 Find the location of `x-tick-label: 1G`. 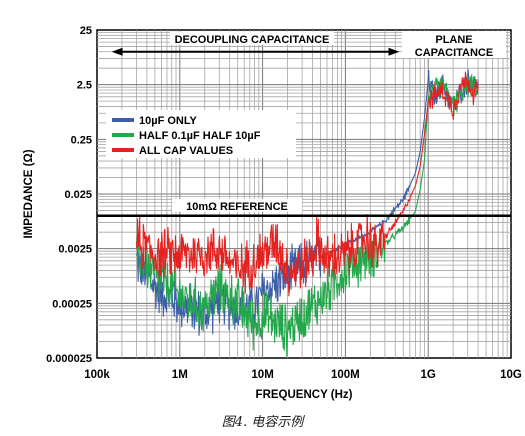

x-tick-label: 1G is located at coordinates (428, 375).